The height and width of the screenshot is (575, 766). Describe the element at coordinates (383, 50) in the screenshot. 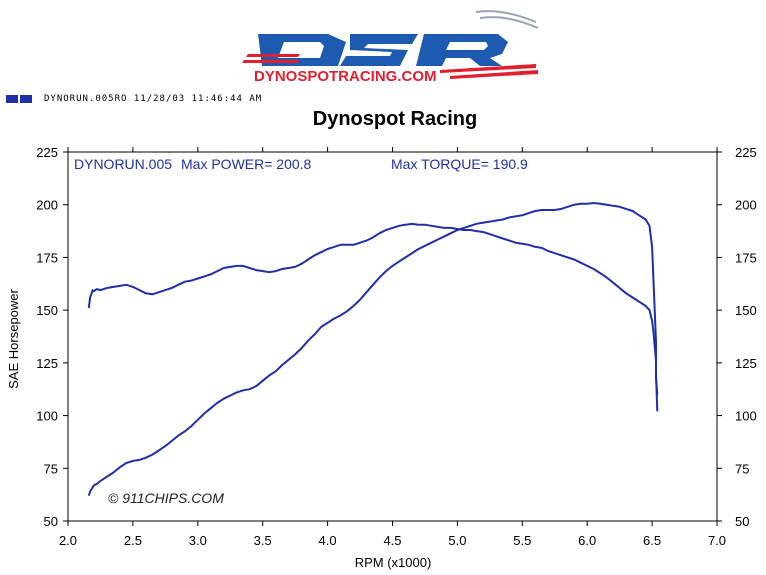

I see `logo-dsr-letters` at that location.